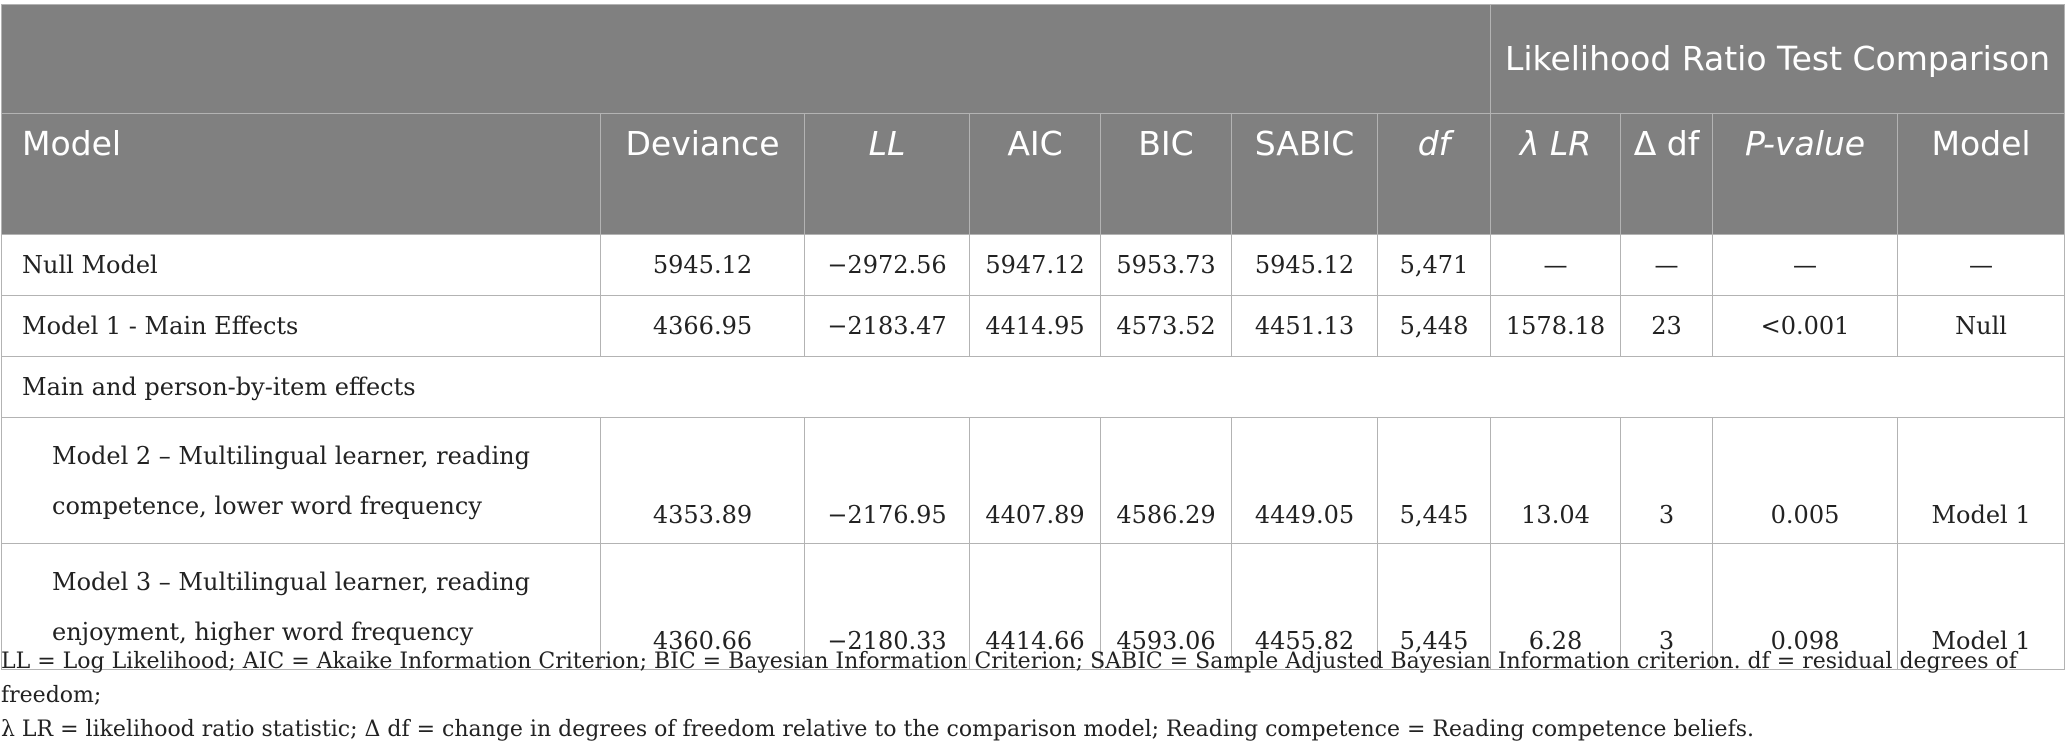 This screenshot has width=2065, height=747. What do you see at coordinates (1805, 174) in the screenshot?
I see `column-header-p-value: P-value` at bounding box center [1805, 174].